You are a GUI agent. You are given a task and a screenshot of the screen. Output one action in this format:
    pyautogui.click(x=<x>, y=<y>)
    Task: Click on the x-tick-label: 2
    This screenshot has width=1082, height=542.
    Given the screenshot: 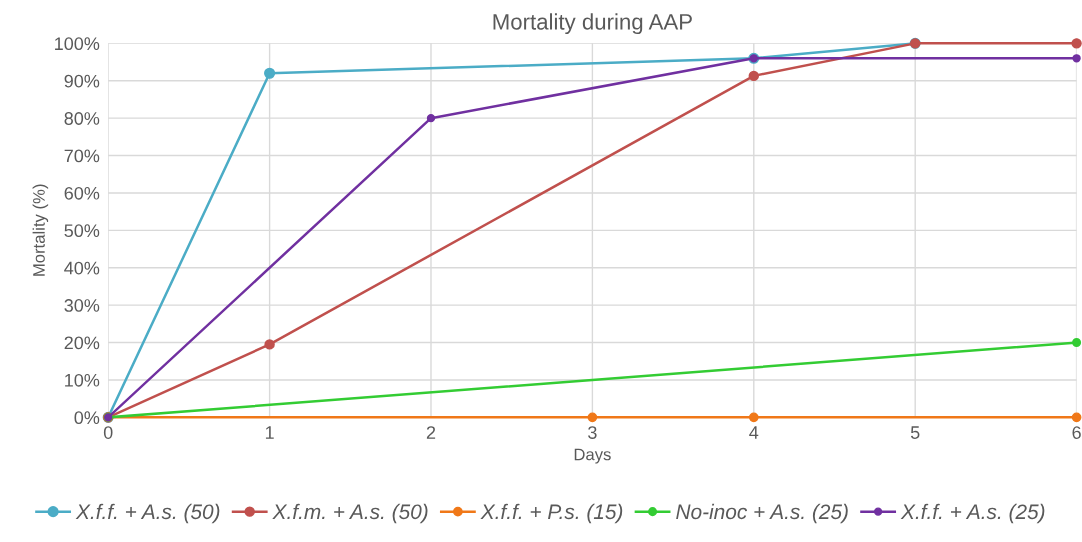 What is the action you would take?
    pyautogui.click(x=431, y=432)
    